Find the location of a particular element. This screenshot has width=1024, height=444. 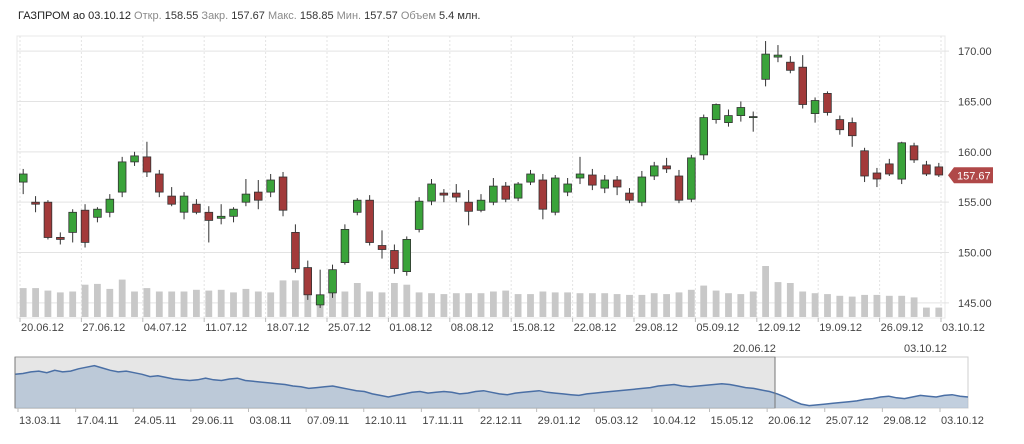

high-label: Макс. is located at coordinates (282, 16).